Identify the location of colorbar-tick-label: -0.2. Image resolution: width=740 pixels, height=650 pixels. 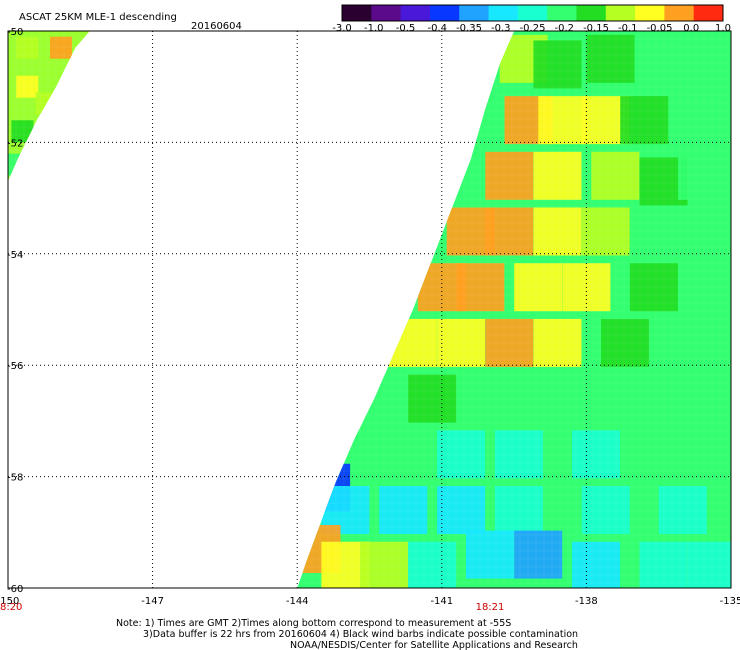
(564, 28).